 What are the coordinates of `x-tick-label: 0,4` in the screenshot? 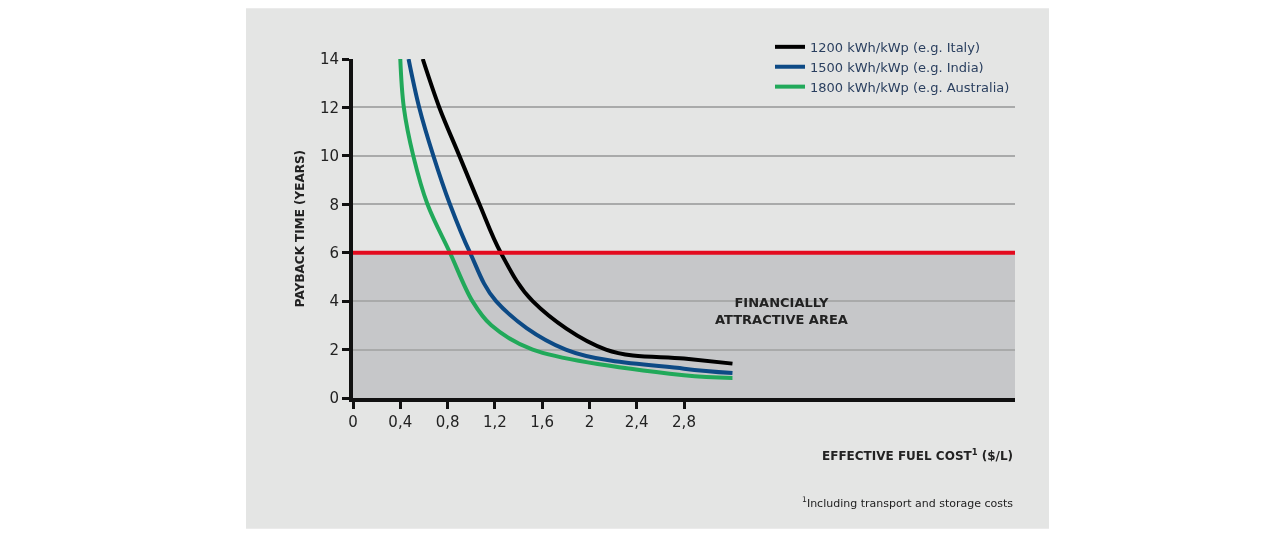 It's located at (400, 422).